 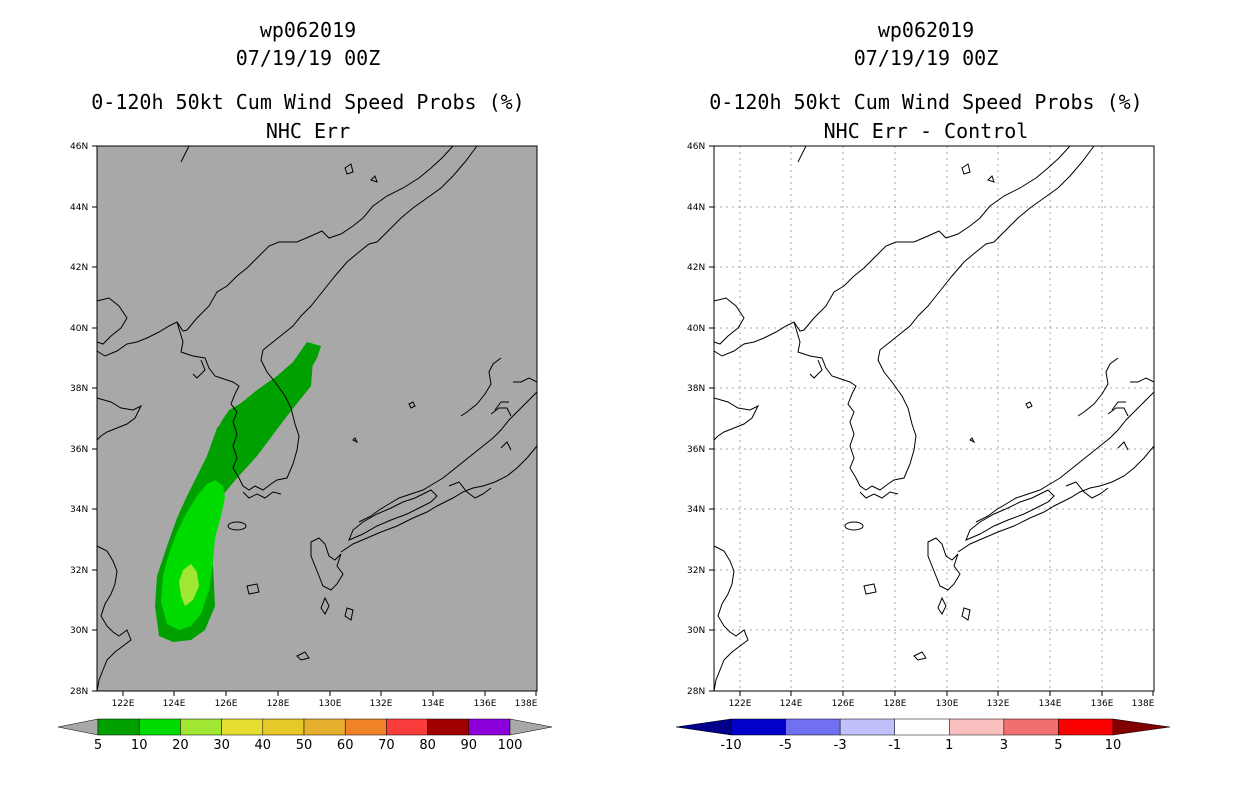 What do you see at coordinates (386, 745) in the screenshot?
I see `left-colorbar-label: 70` at bounding box center [386, 745].